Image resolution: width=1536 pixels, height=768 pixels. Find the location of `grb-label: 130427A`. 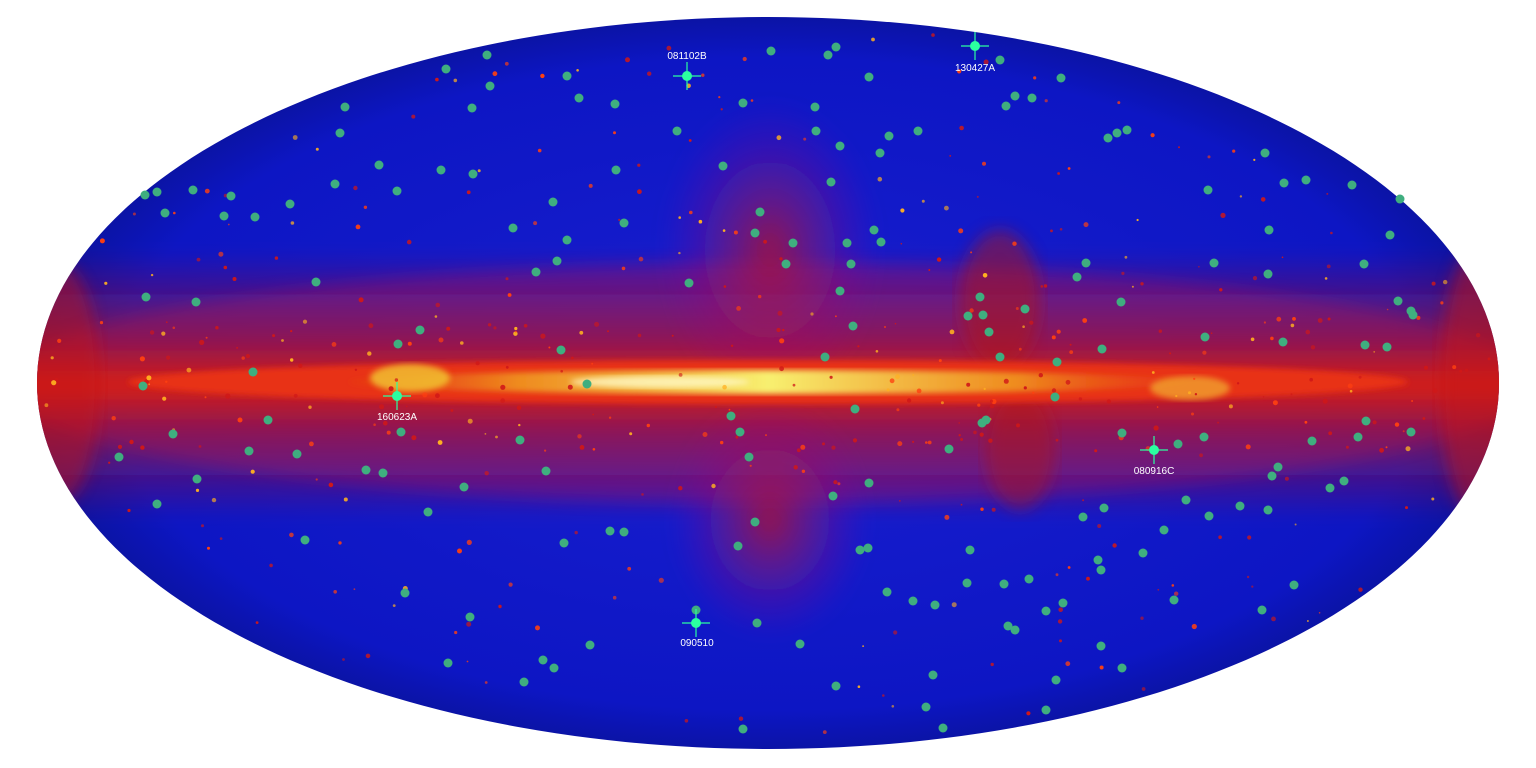

grb-label: 130427A is located at coordinates (975, 68).